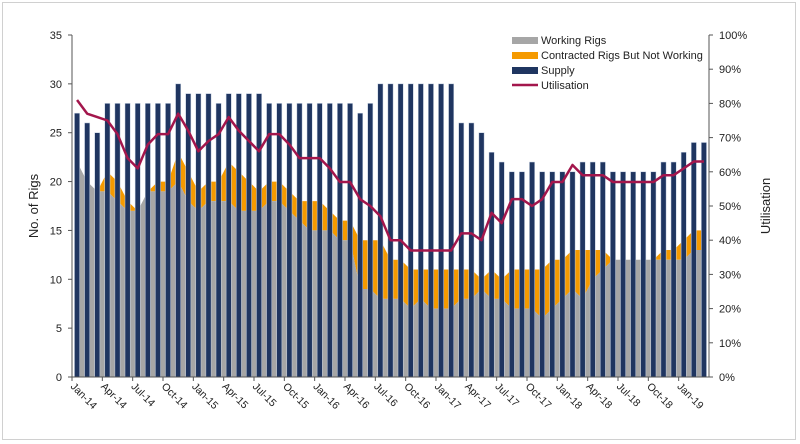 This screenshot has height=444, width=800. What do you see at coordinates (113, 396) in the screenshot?
I see `x-tick-label: Apr-14` at bounding box center [113, 396].